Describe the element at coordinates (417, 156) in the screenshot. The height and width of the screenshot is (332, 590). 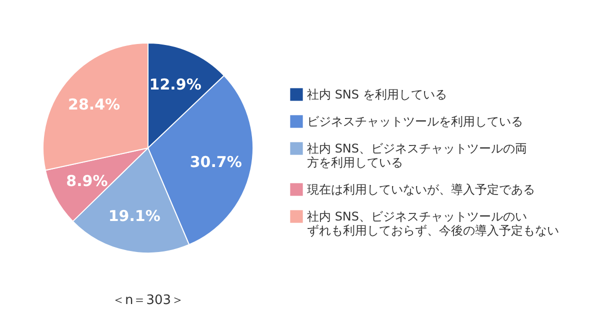
I see `legend-label: 社内 SNS、ビジネスチャットツールの両方を利用している` at that location.